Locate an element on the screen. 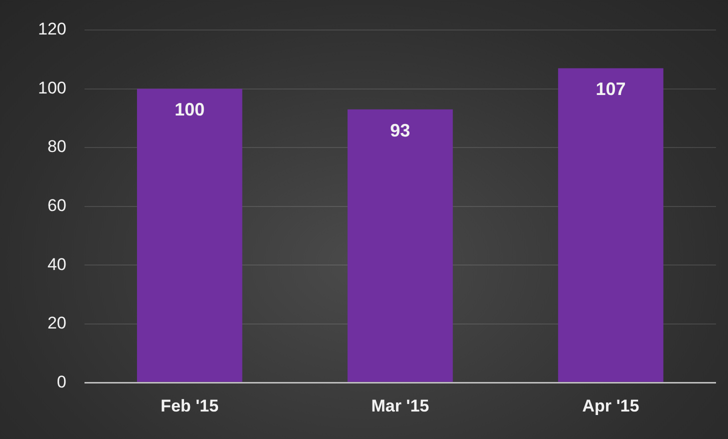 Image resolution: width=728 pixels, height=439 pixels. y-tick-label: 20 is located at coordinates (56, 323).